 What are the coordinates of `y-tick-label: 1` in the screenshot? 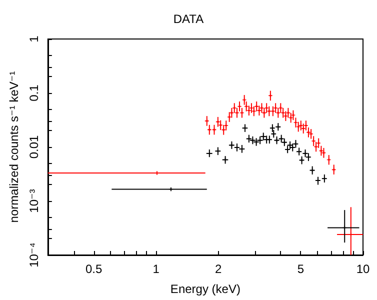 It's located at (33, 38).